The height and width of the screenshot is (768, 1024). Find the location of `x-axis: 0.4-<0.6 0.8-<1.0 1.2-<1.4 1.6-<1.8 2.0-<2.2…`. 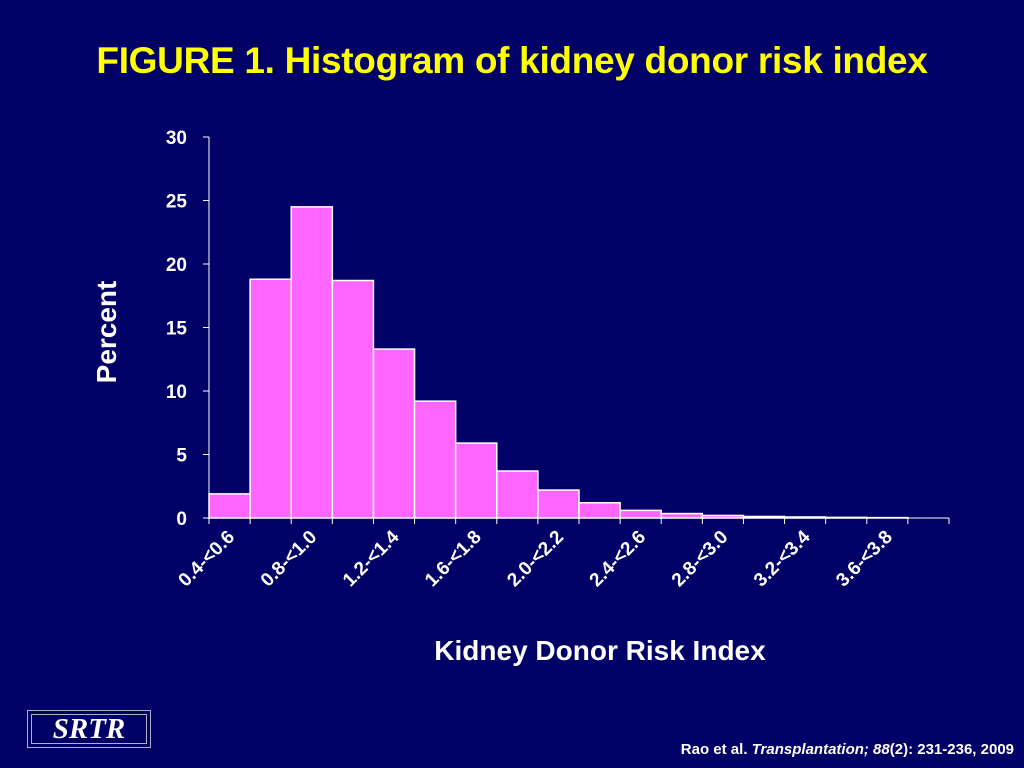

x-axis: 0.4-<0.6 0.8-<1.0 1.2-<1.4 1.6-<1.8 2.0-<2.2… is located at coordinates (562, 554).